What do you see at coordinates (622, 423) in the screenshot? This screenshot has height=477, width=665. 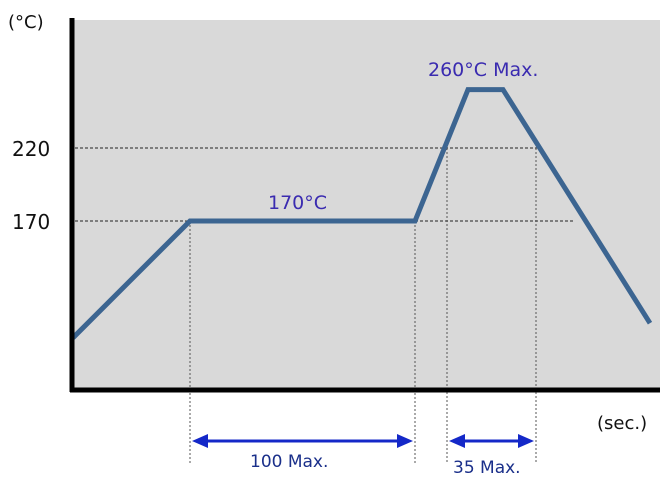 I see `x-unit-label: (sec.)` at bounding box center [622, 423].